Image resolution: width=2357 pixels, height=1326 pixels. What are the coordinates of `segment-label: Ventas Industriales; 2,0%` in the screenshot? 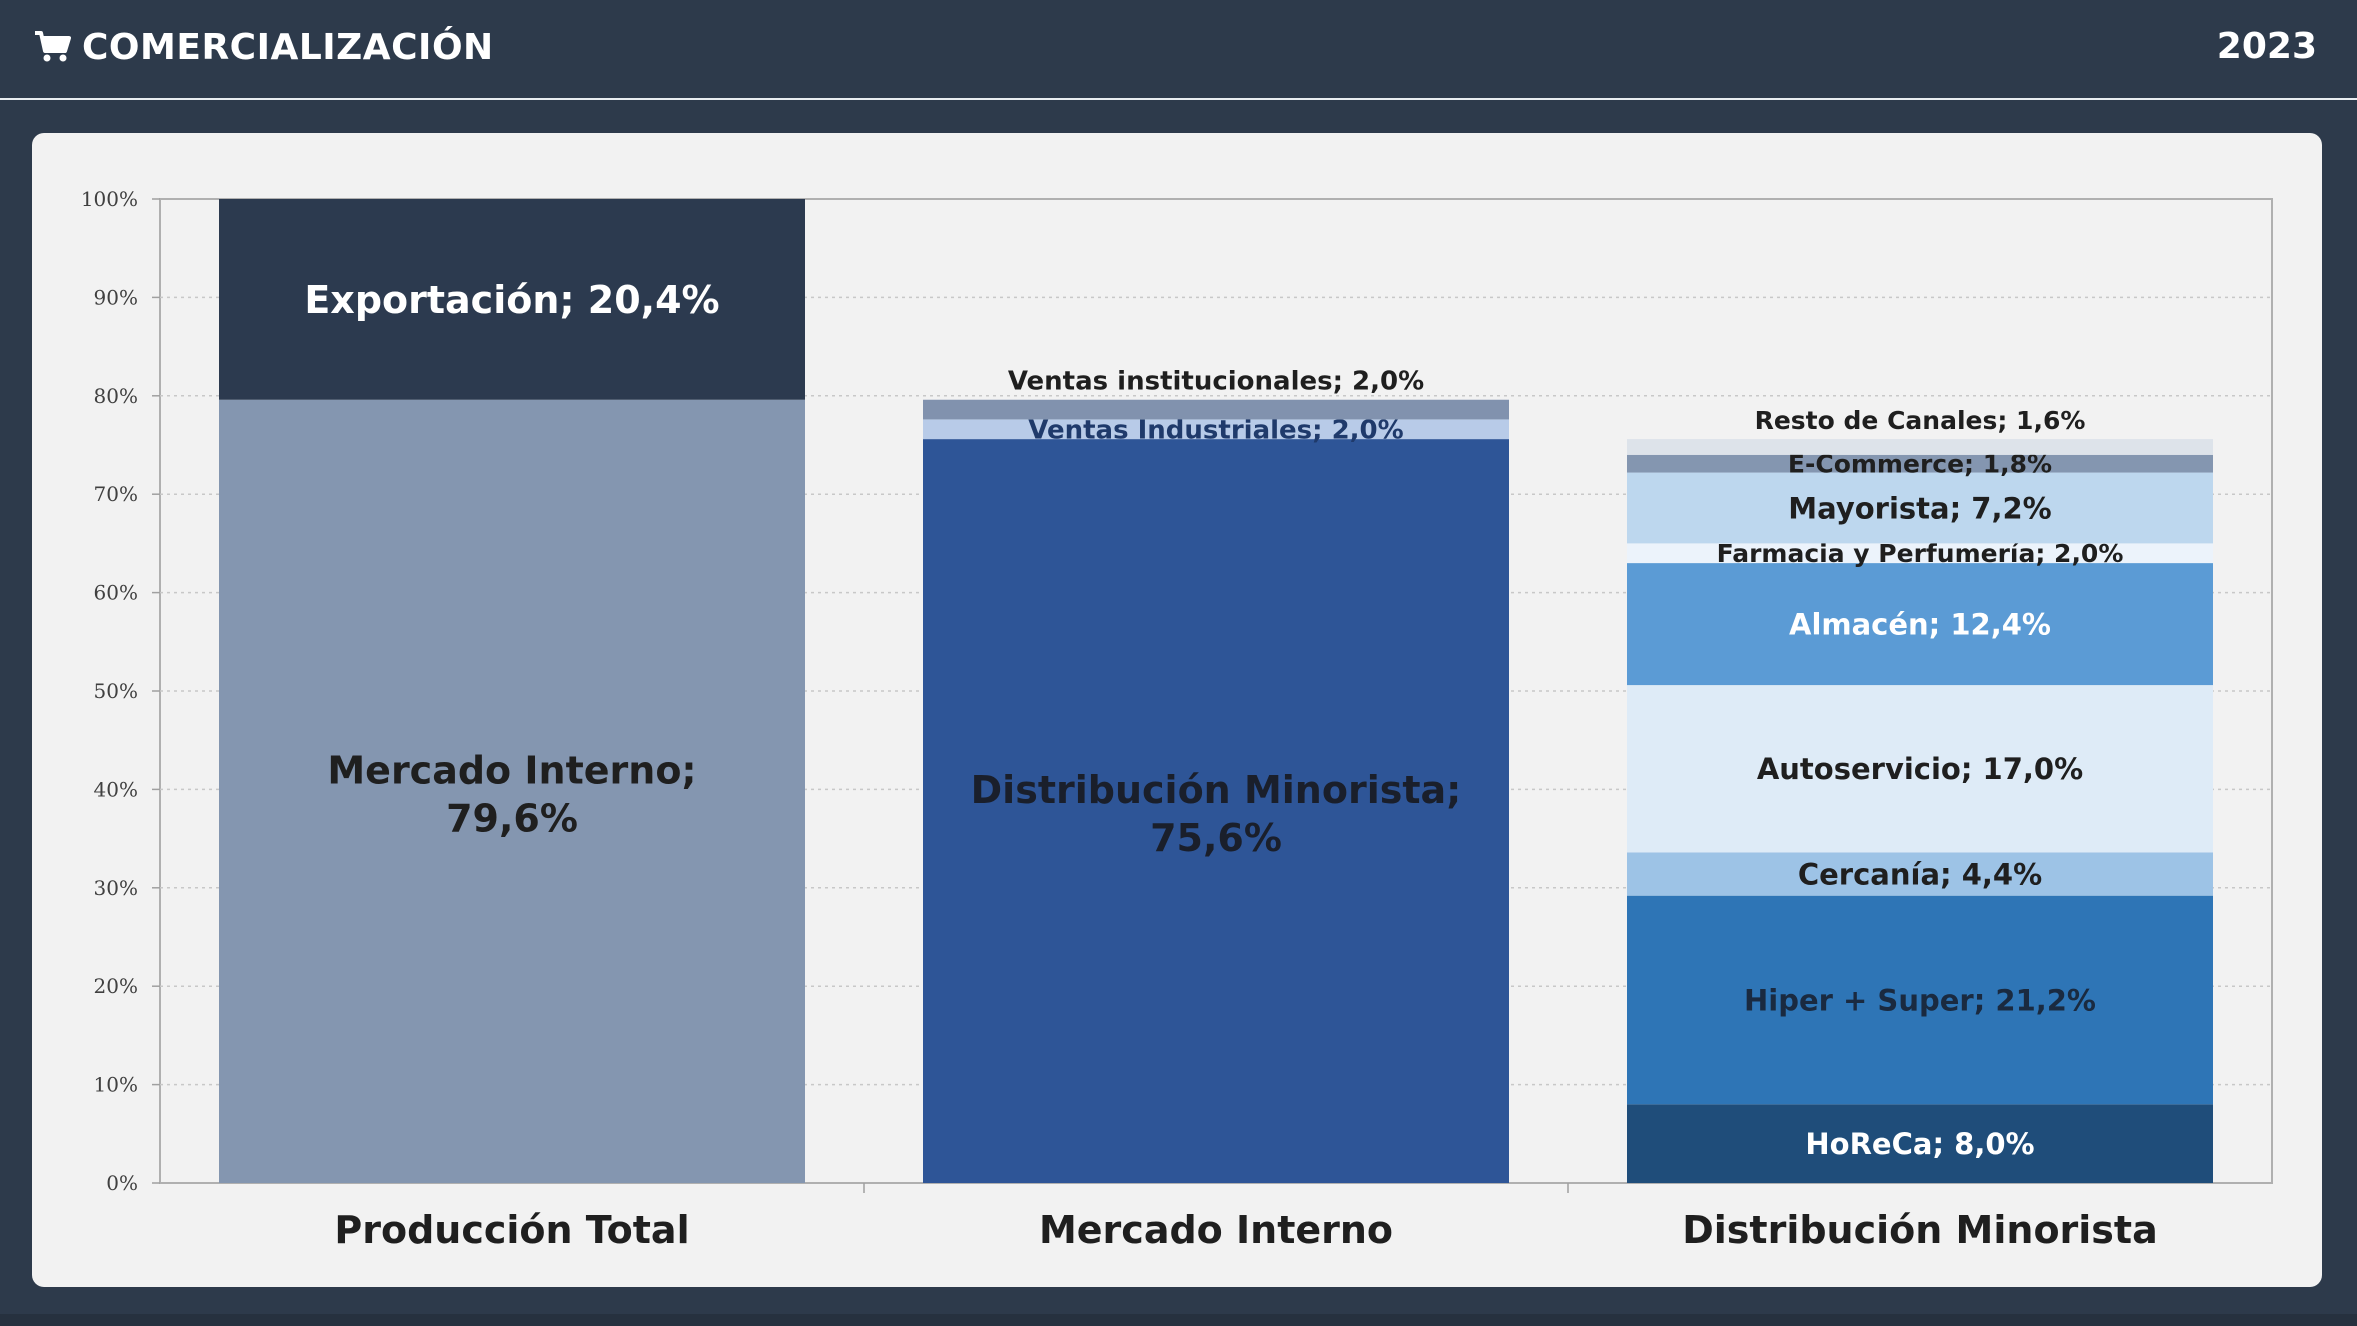 It's located at (1215, 431).